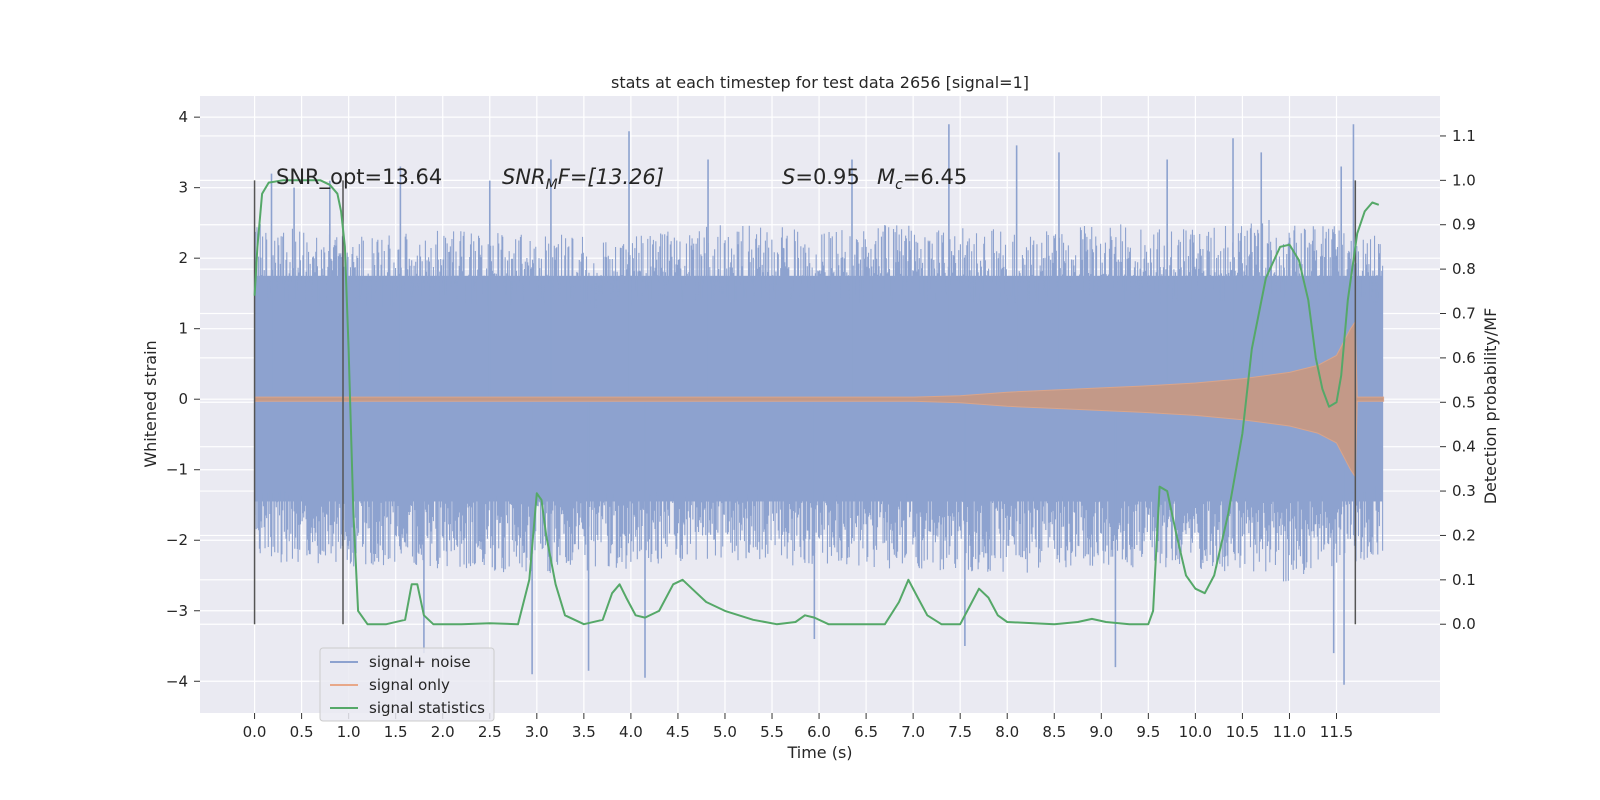  I want to click on legend-label-signal-statistics: signal statistics, so click(427, 708).